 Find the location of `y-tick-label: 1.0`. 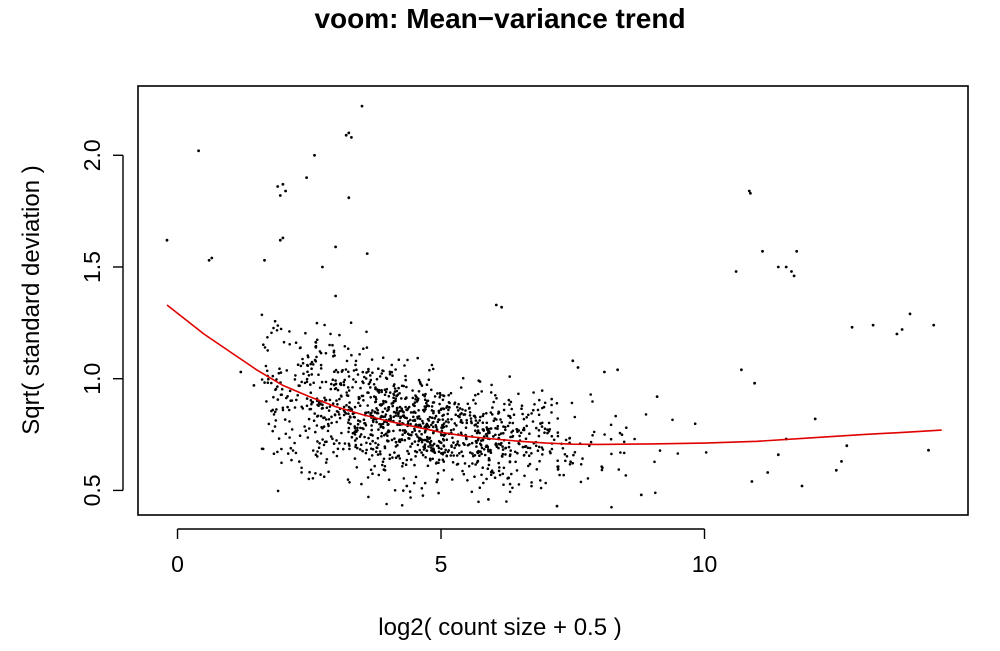

y-tick-label: 1.0 is located at coordinates (92, 379).